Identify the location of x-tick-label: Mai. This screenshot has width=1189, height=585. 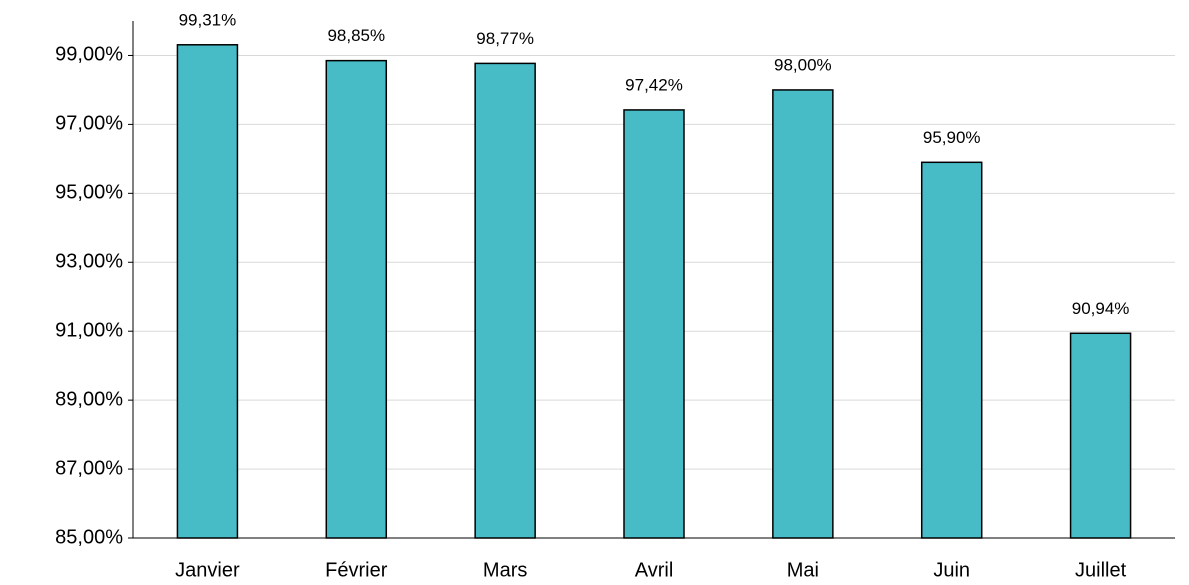
(803, 570).